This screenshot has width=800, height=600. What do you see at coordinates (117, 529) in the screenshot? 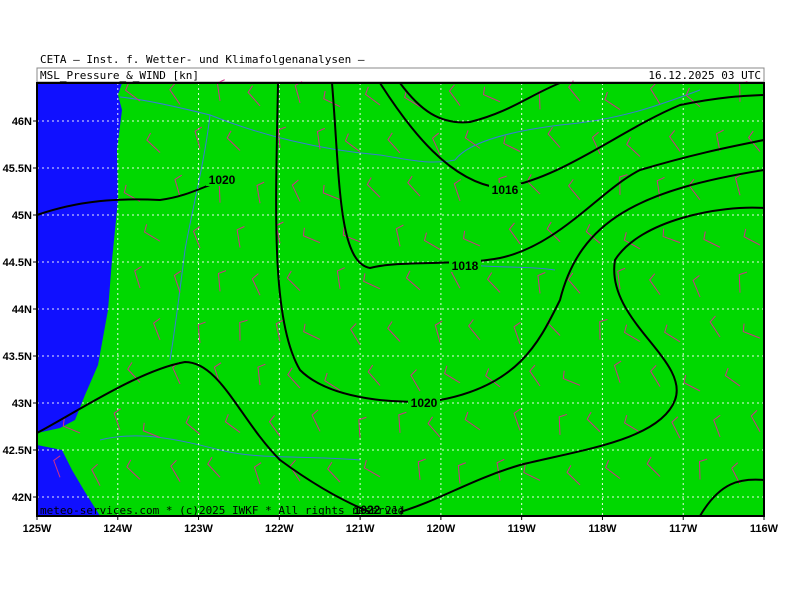
I see `lon-label: 124W` at bounding box center [117, 529].